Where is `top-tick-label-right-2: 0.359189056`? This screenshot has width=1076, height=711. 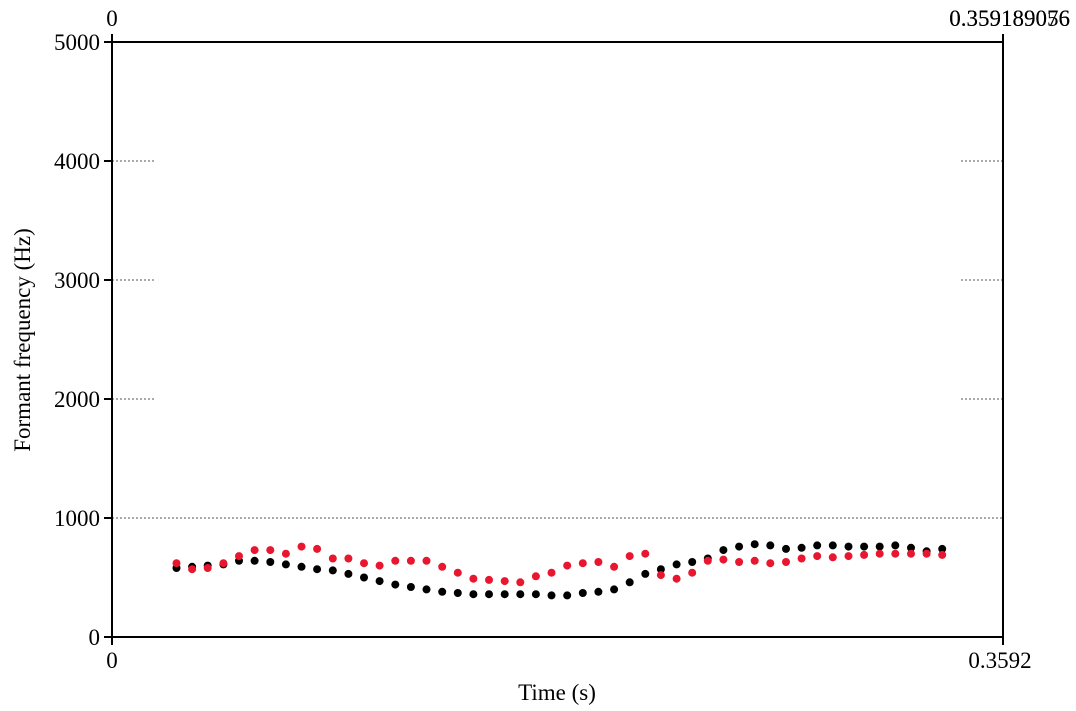
top-tick-label-right-2: 0.359189056 is located at coordinates (1009, 18).